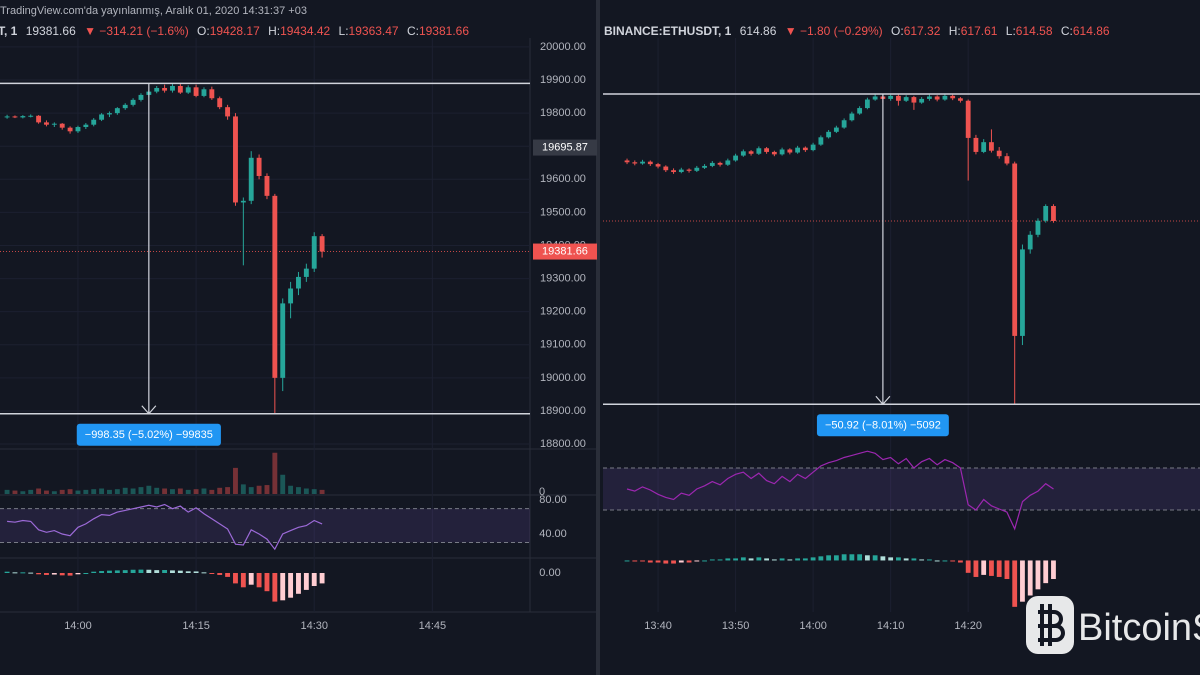  I want to click on change: ▼ −1.80 (−0.29%), so click(833, 31).